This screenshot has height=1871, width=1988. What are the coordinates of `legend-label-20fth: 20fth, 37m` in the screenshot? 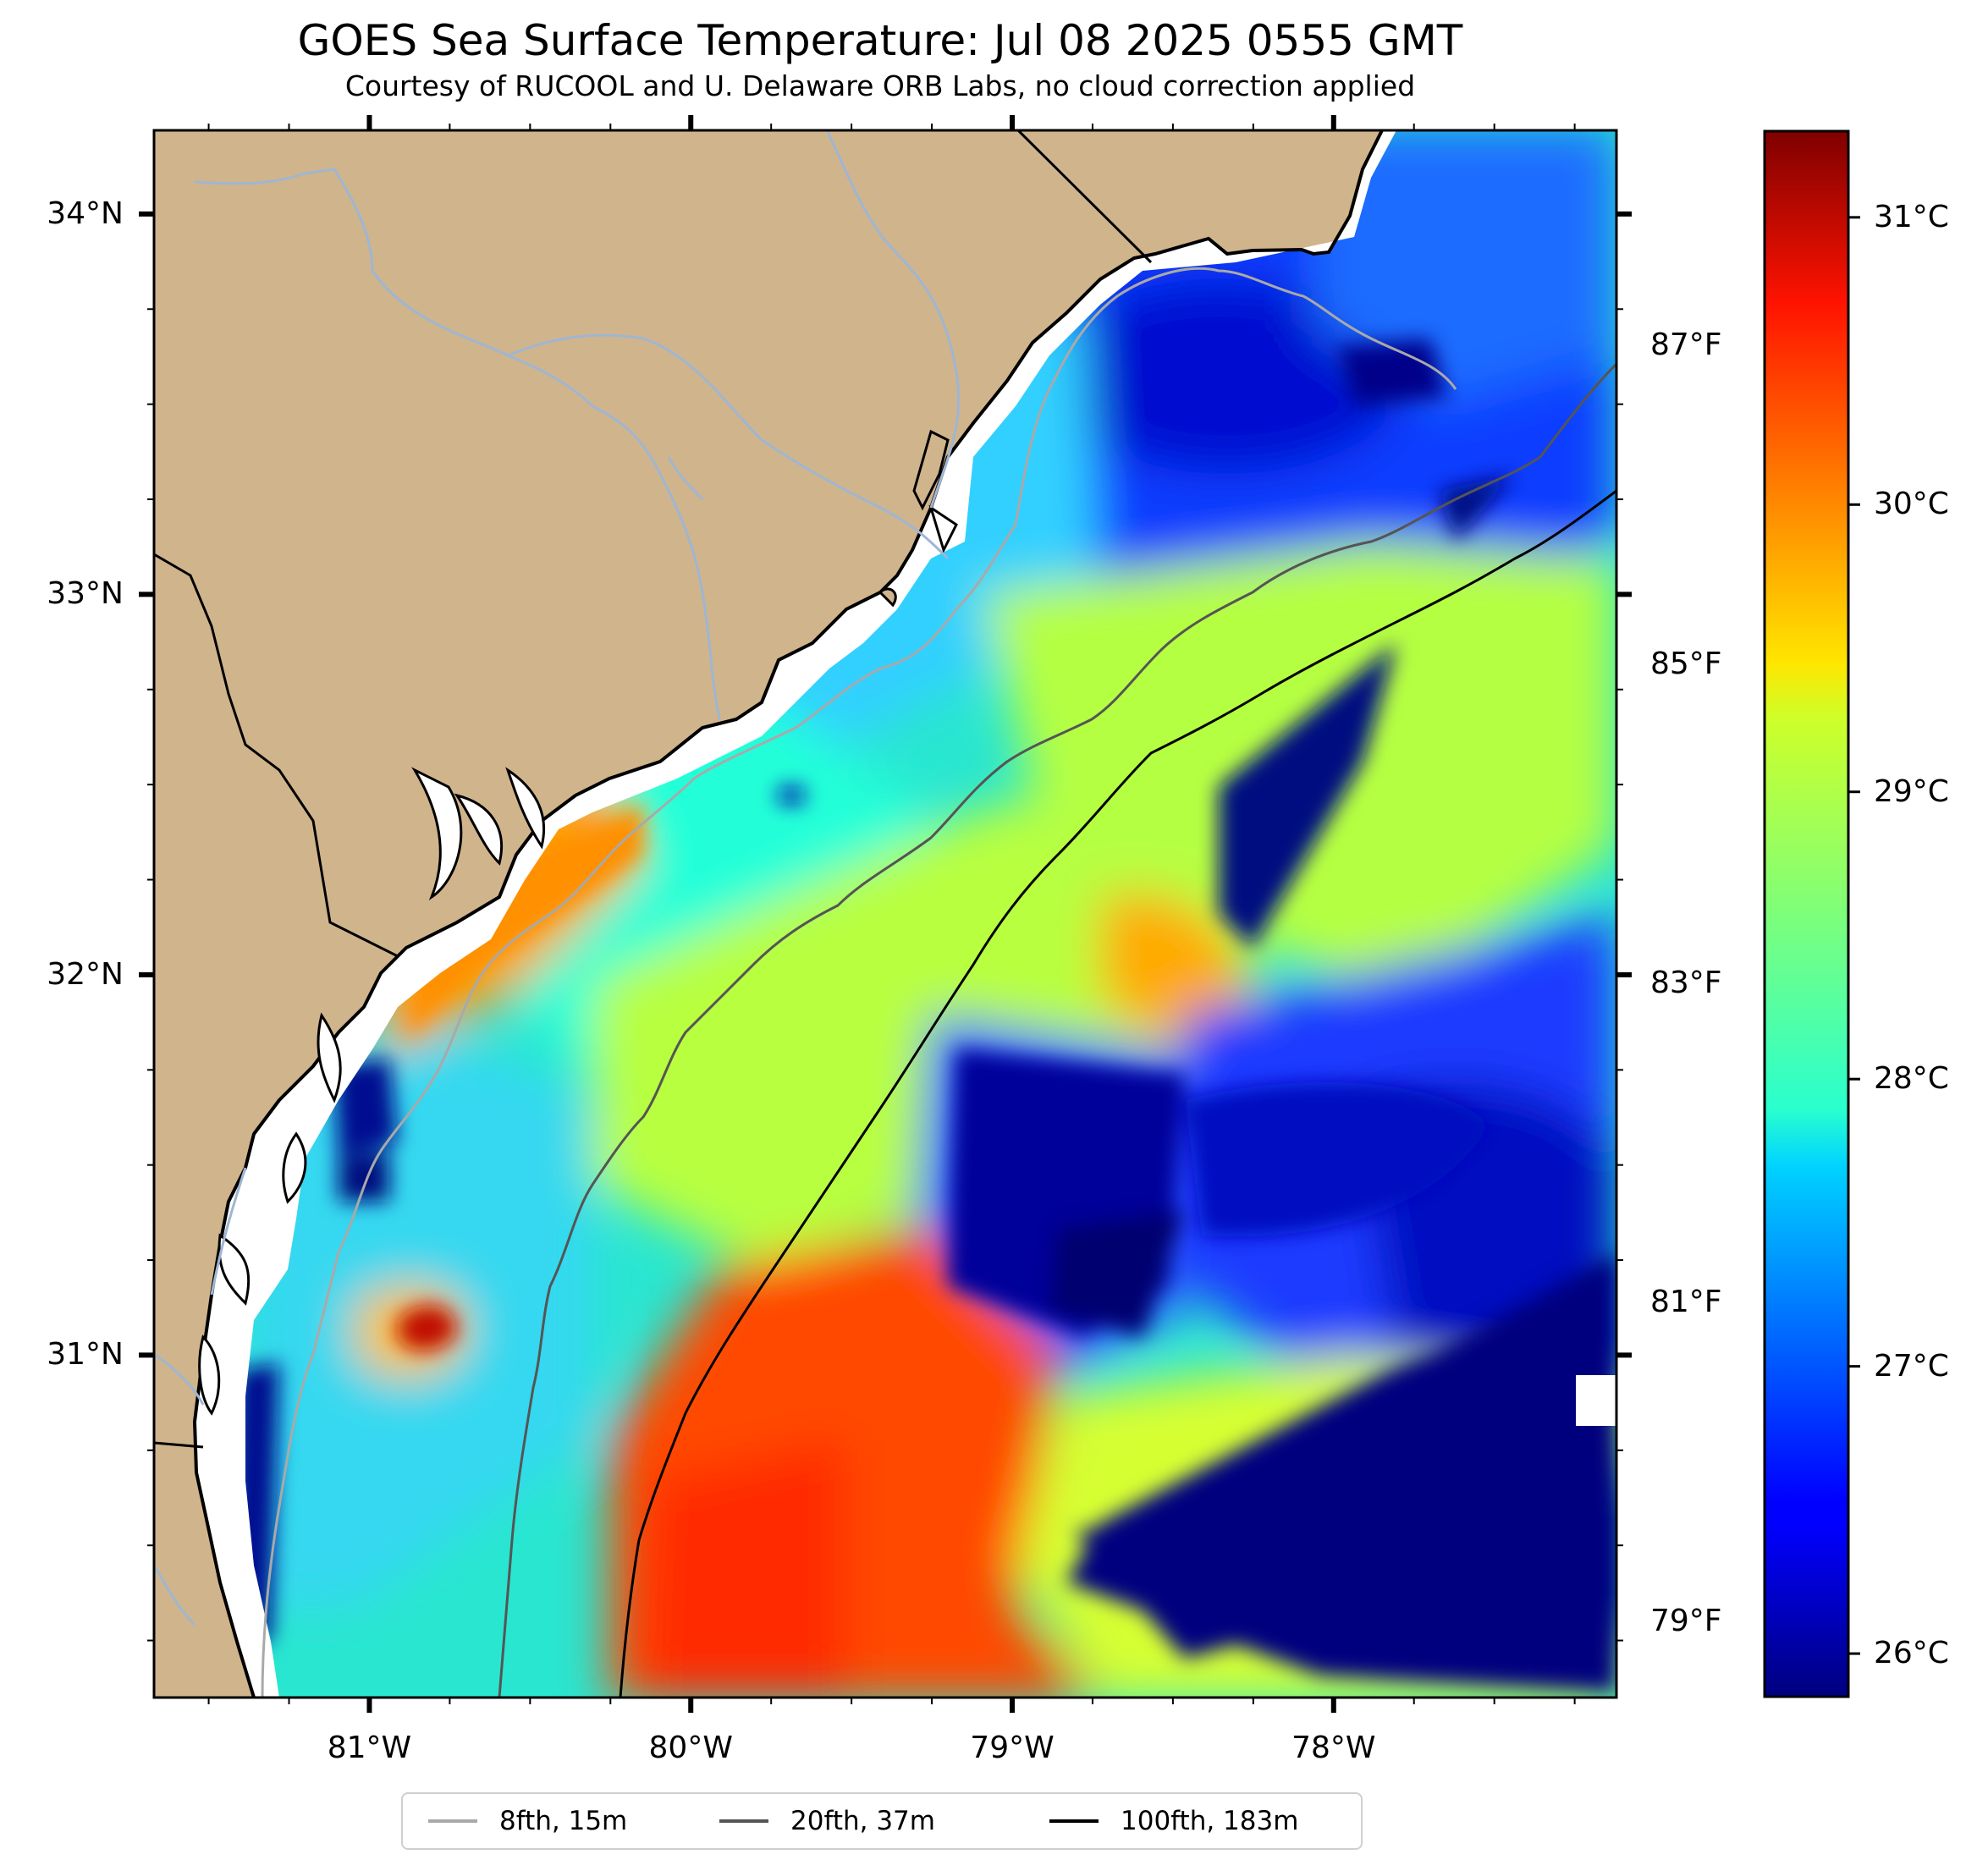 It's located at (862, 1821).